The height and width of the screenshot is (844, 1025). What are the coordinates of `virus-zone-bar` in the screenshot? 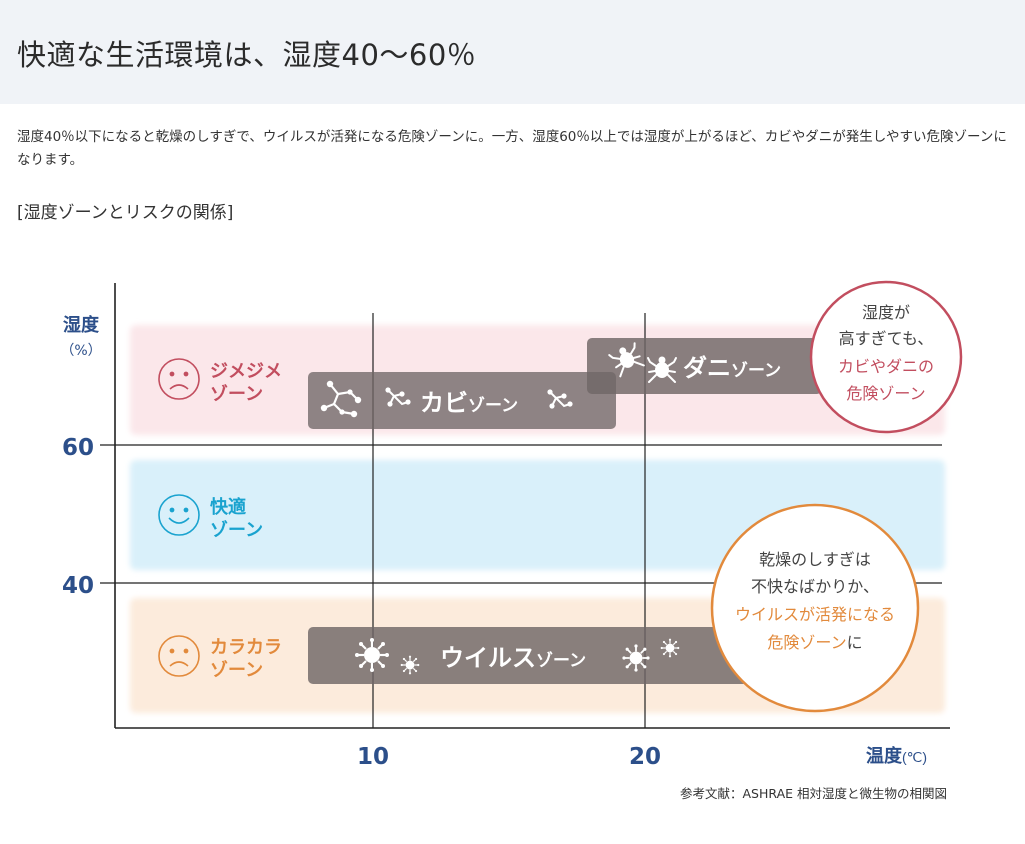 It's located at (528, 655).